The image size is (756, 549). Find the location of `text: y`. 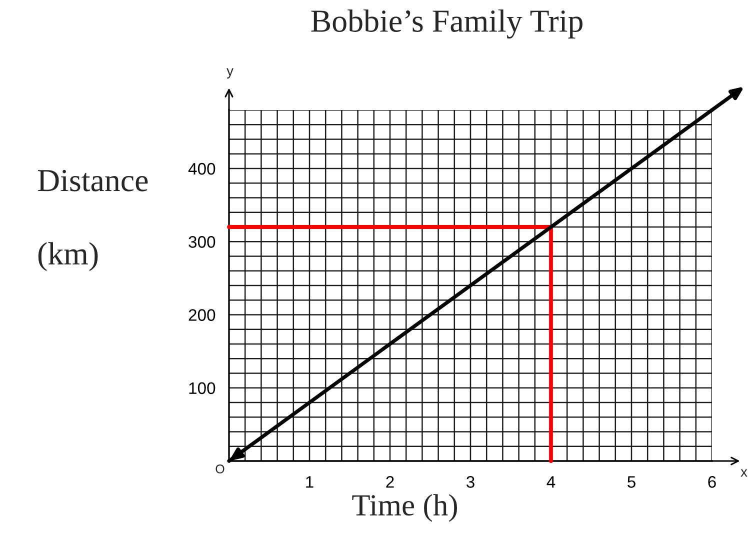

text: y is located at coordinates (230, 73).